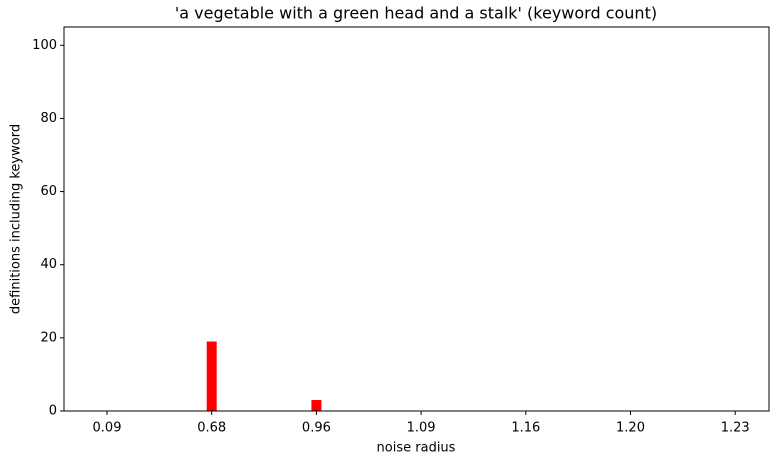 The width and height of the screenshot is (780, 464). Describe the element at coordinates (48, 337) in the screenshot. I see `y-tick-label: 20` at that location.